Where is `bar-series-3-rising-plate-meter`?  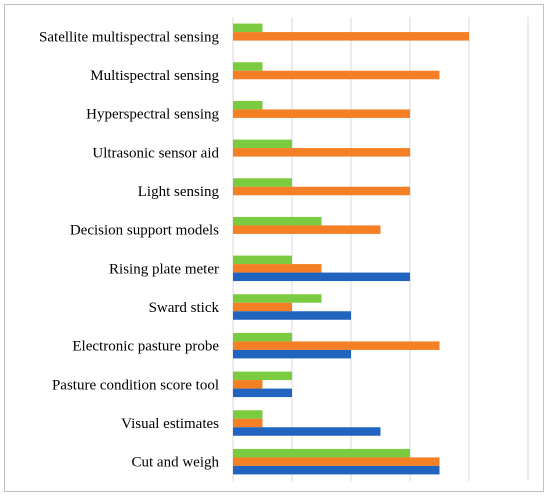
bar-series-3-rising-plate-meter is located at coordinates (321, 277).